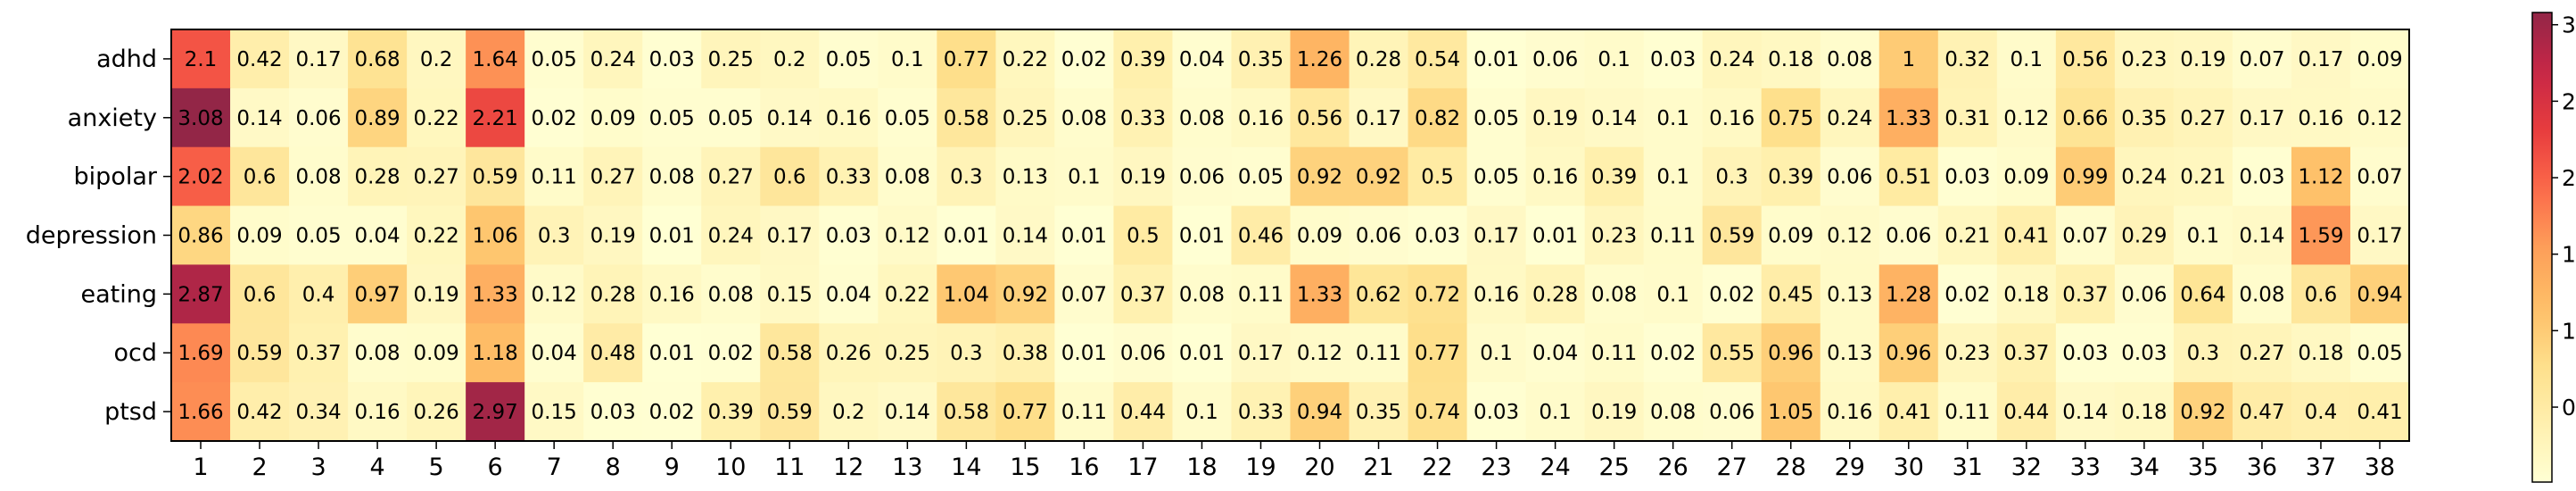 This screenshot has width=2576, height=491. I want to click on cell-value-label: 0.48, so click(613, 353).